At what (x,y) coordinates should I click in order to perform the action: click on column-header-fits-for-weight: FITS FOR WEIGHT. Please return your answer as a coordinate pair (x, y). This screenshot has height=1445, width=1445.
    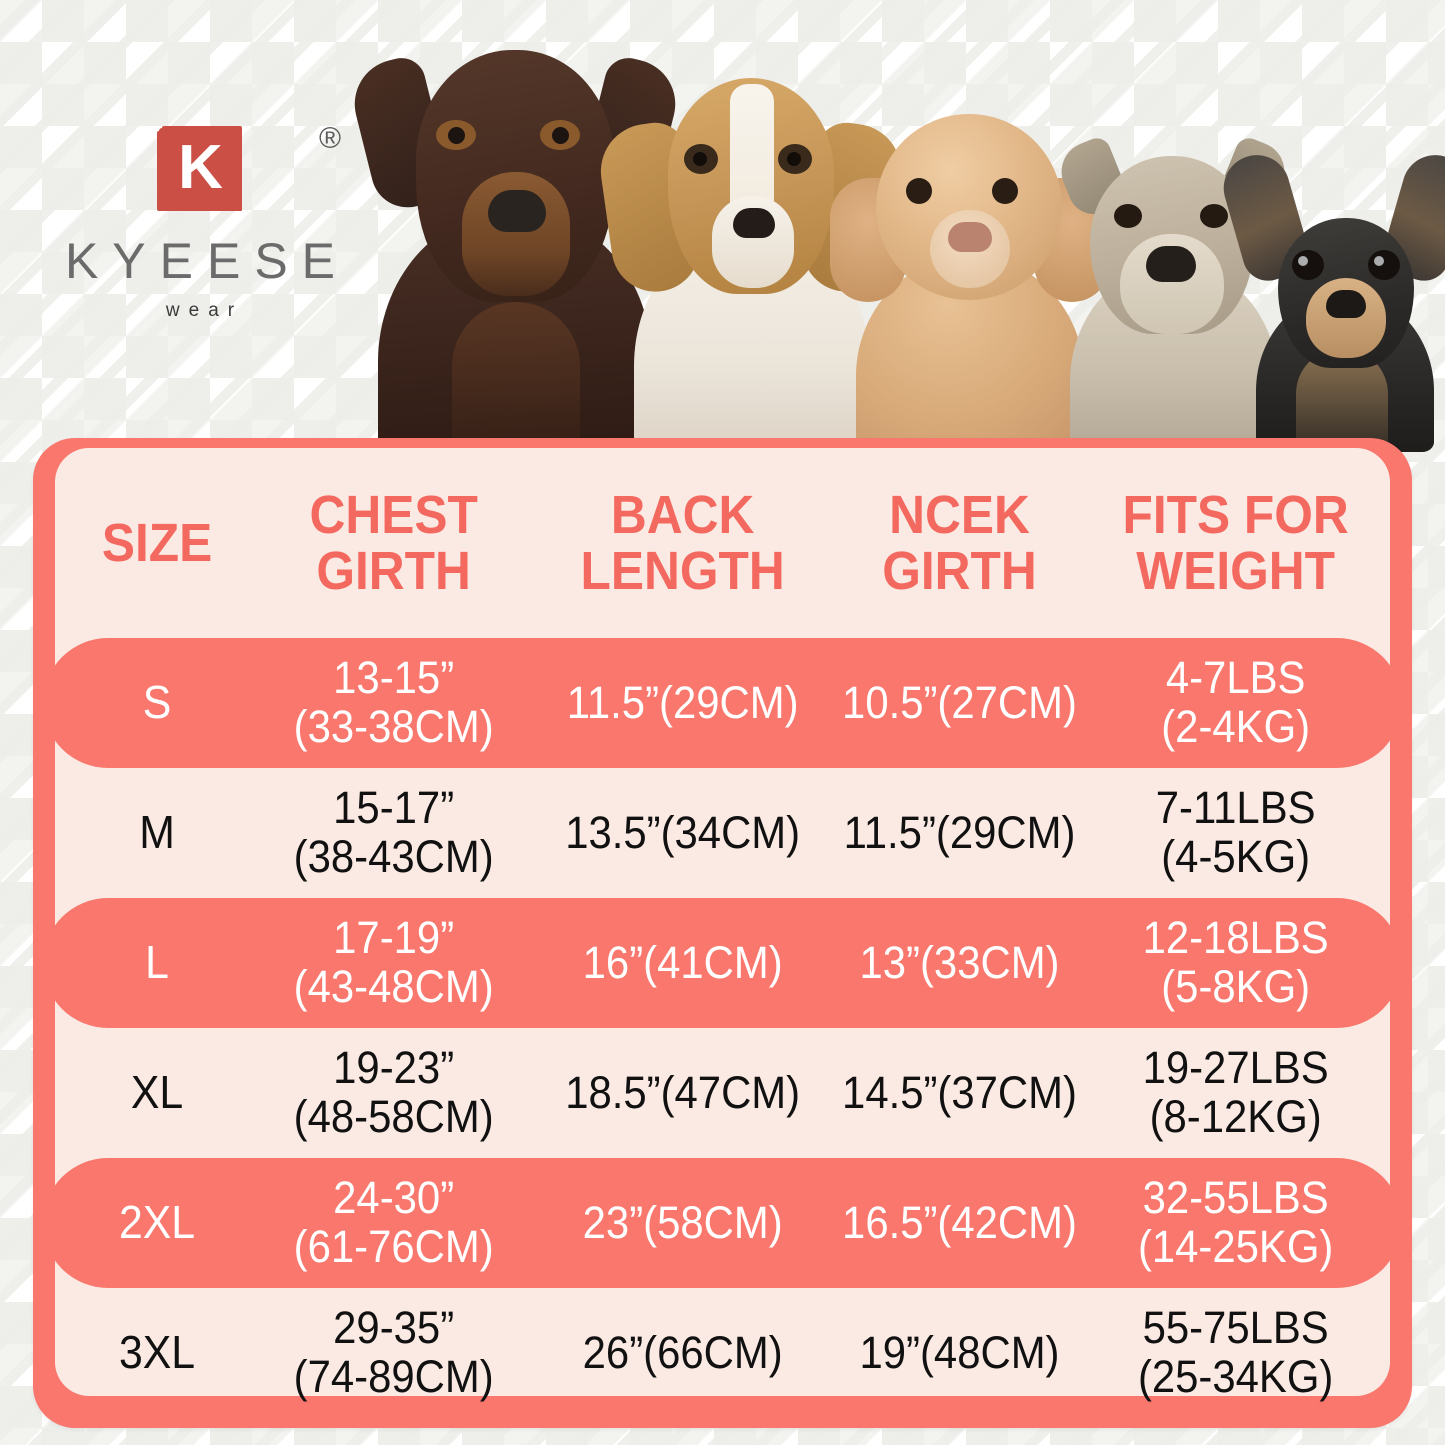
    Looking at the image, I should click on (1235, 543).